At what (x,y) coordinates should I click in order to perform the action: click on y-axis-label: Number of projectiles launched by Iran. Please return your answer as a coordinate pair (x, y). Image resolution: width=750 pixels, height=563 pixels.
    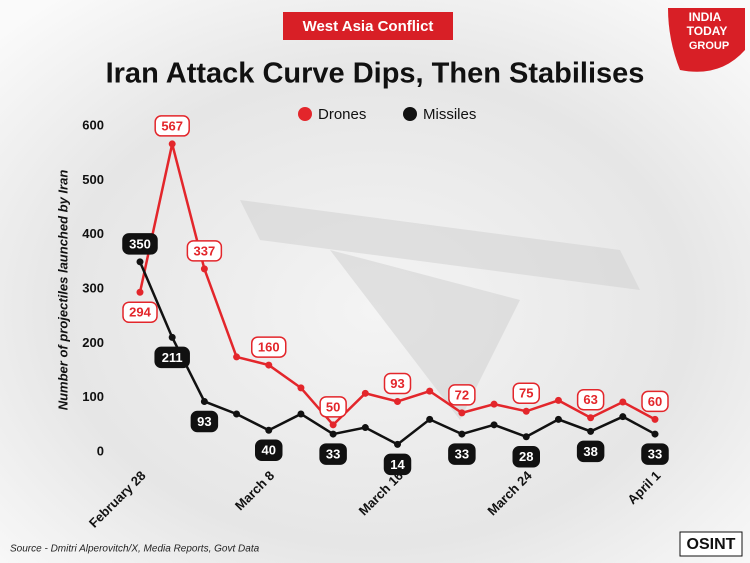
    Looking at the image, I should click on (62, 290).